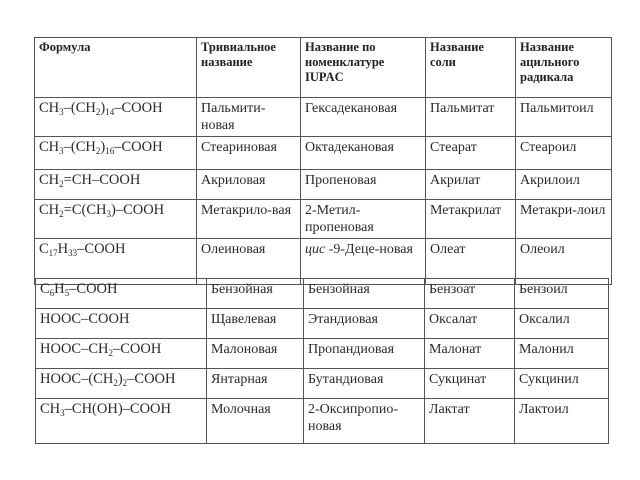 This screenshot has height=480, width=640. I want to click on formula-cell: HOOC–COOH, so click(121, 323).